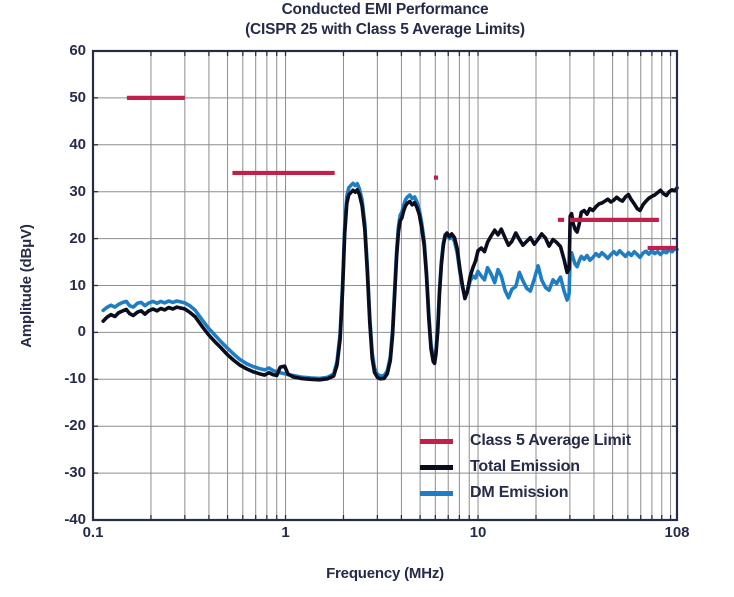  What do you see at coordinates (26, 286) in the screenshot?
I see `y-axis-label: Amplitude (dBμV)` at bounding box center [26, 286].